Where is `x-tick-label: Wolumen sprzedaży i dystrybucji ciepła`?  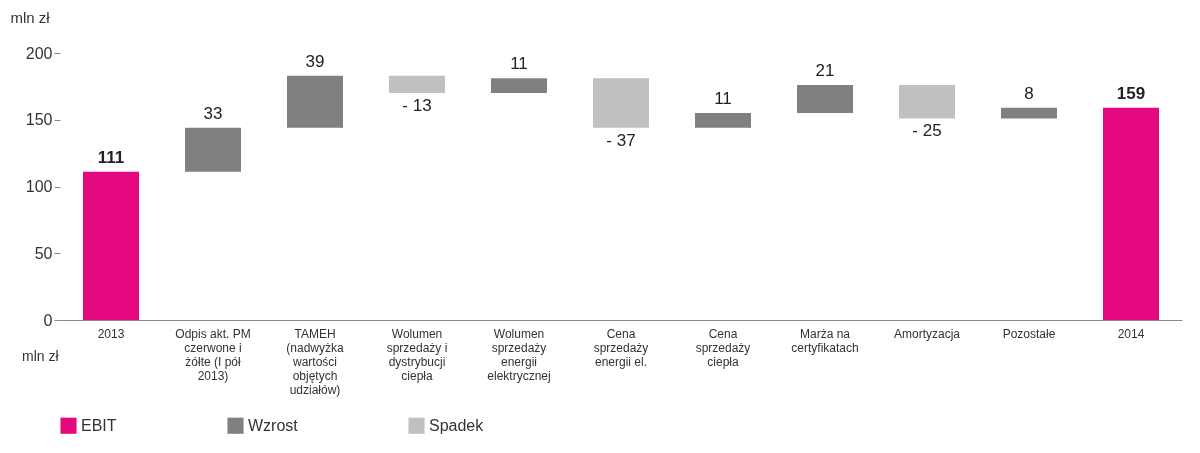
x-tick-label: Wolumen sprzedaży i dystrybucji ciepła is located at coordinates (417, 354).